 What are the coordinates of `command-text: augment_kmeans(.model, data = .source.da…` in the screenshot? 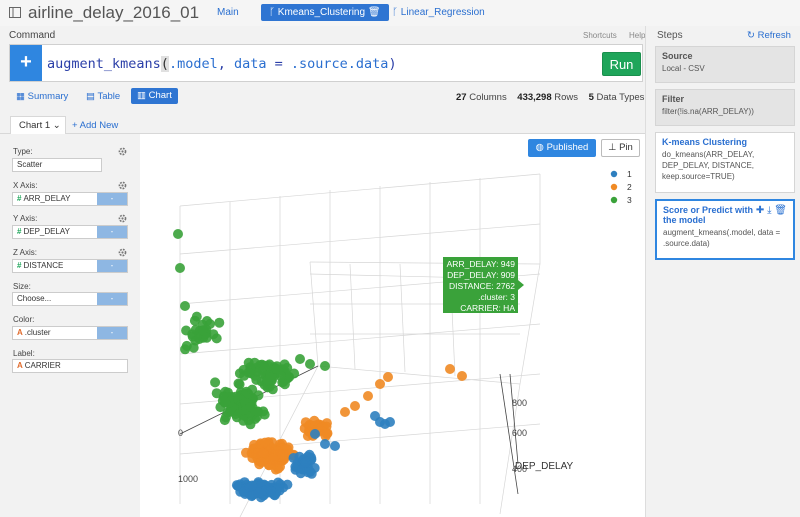 It's located at (222, 64).